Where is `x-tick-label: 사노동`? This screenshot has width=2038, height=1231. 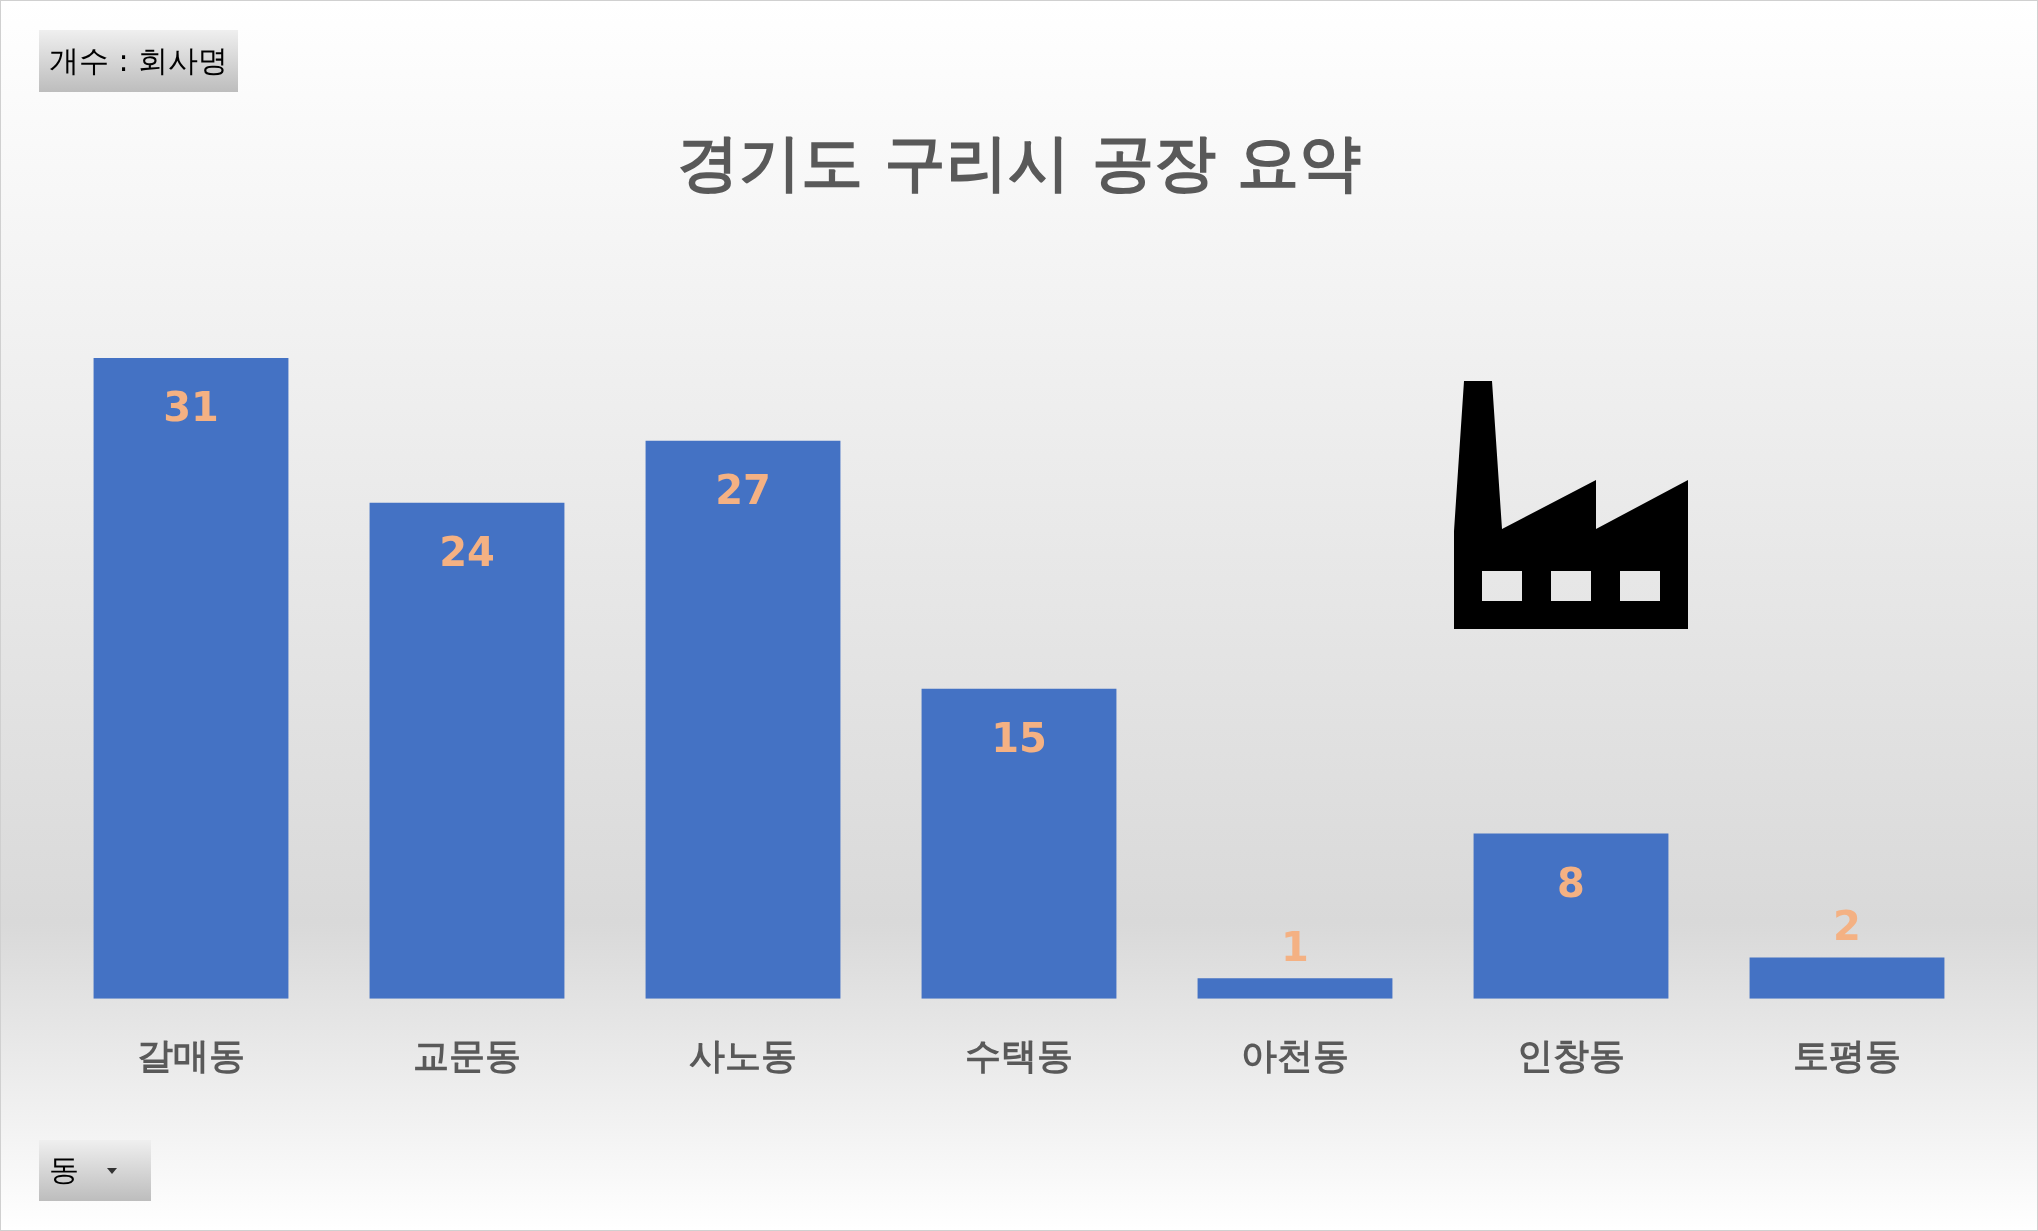 x-tick-label: 사노동 is located at coordinates (743, 1055).